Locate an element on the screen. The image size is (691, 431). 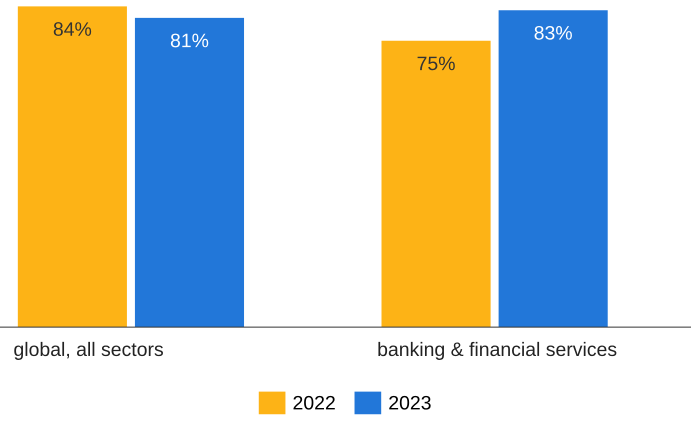
data-label: 81% is located at coordinates (189, 41).